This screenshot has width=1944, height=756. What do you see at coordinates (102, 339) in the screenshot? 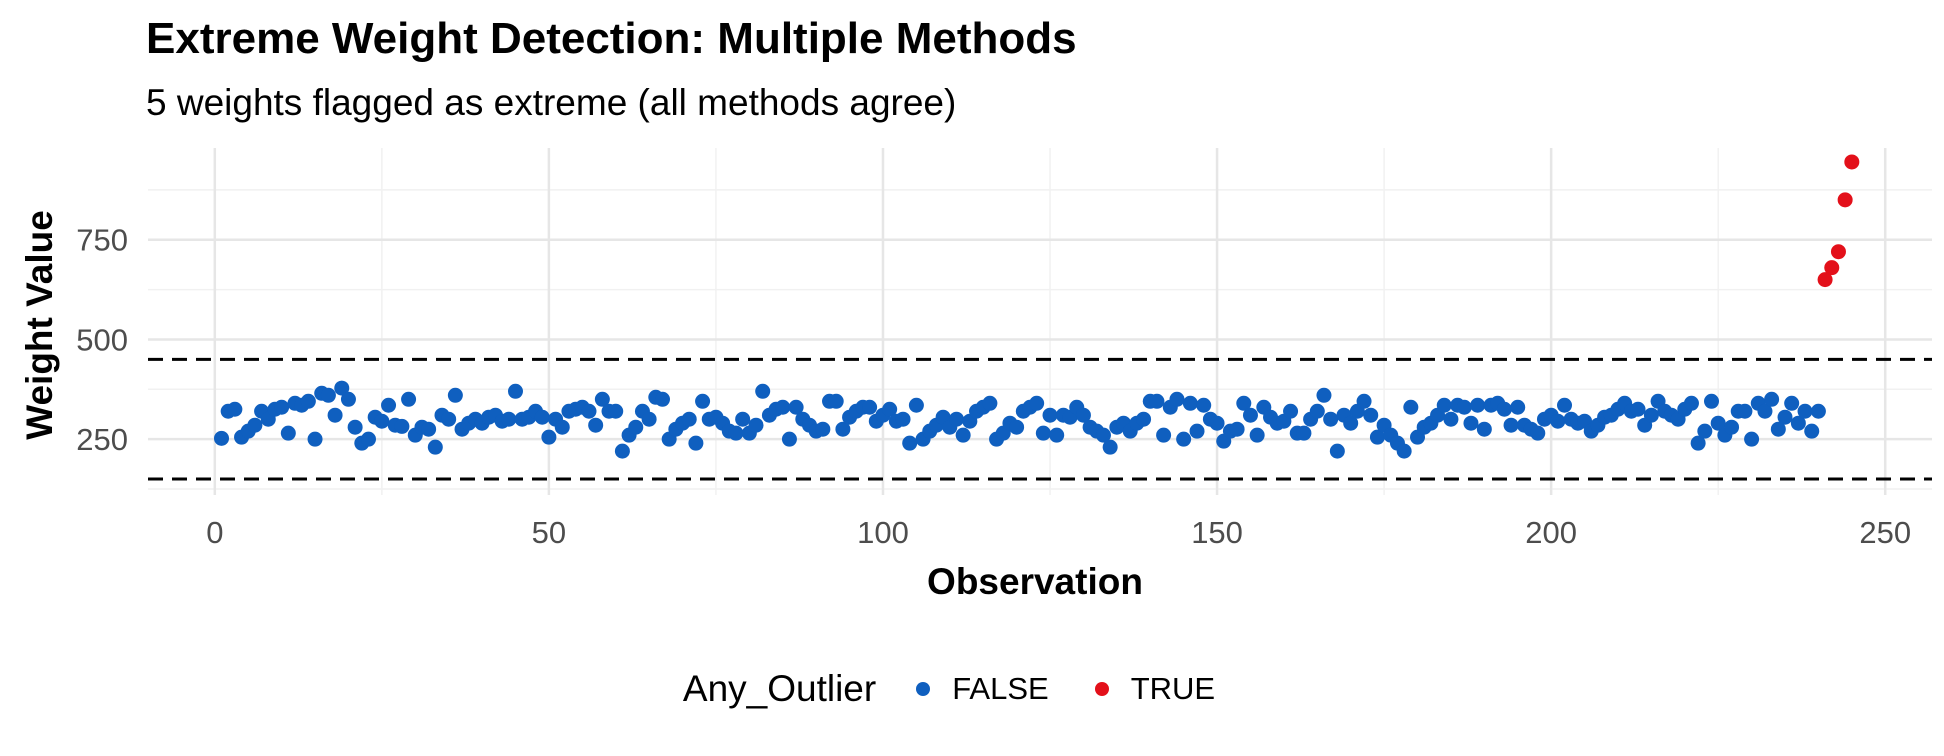
I see `y-tick-label: 500` at bounding box center [102, 339].